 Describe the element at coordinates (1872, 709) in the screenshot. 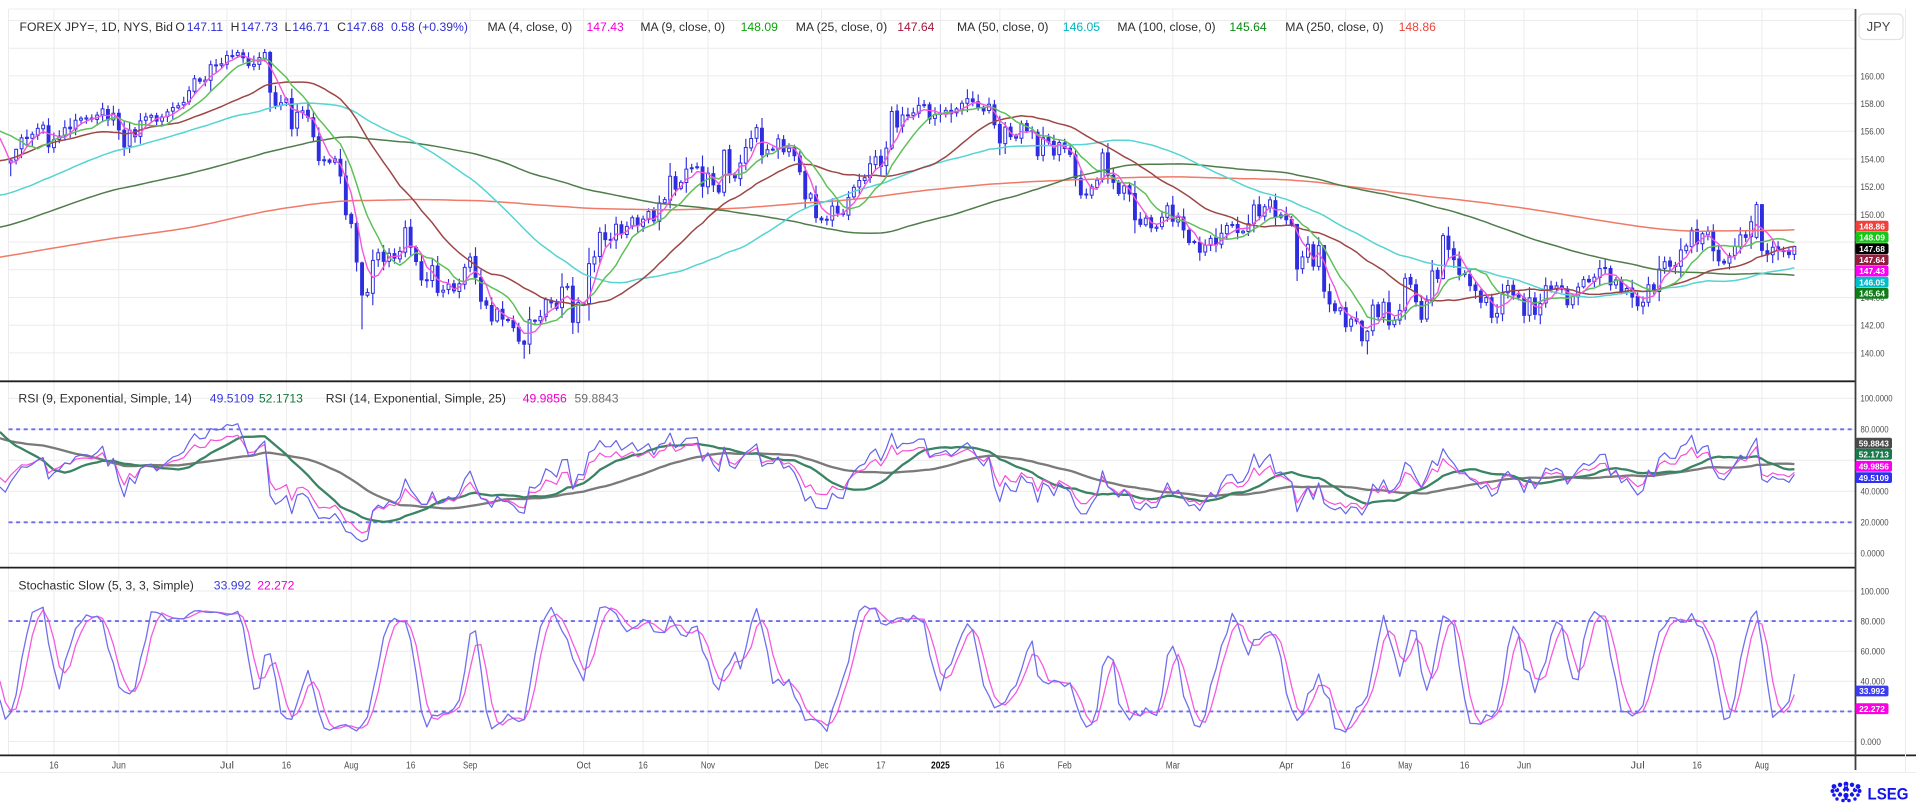

I see `svg-text: 22.272` at that location.